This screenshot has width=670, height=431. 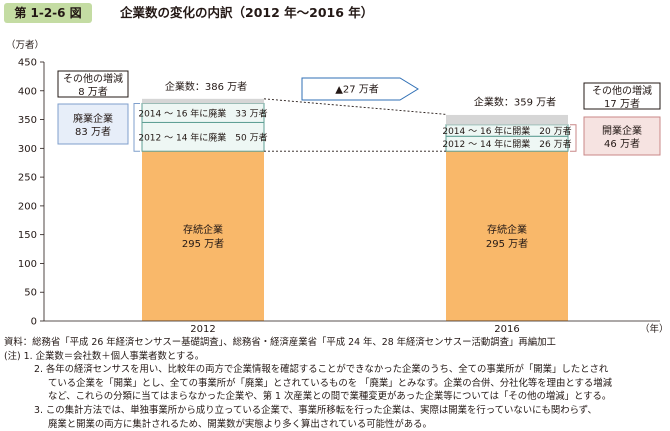 I want to click on bar-segment-2012-other, so click(x=203, y=101).